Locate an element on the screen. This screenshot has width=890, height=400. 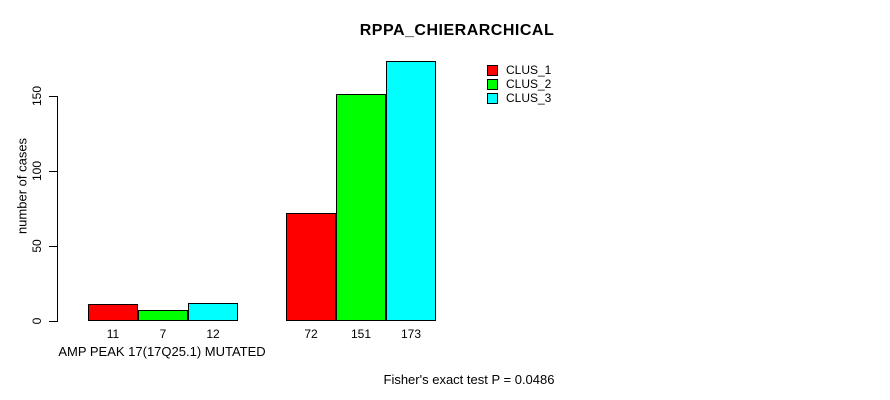
y-axis-label: number of cases is located at coordinates (22, 186).